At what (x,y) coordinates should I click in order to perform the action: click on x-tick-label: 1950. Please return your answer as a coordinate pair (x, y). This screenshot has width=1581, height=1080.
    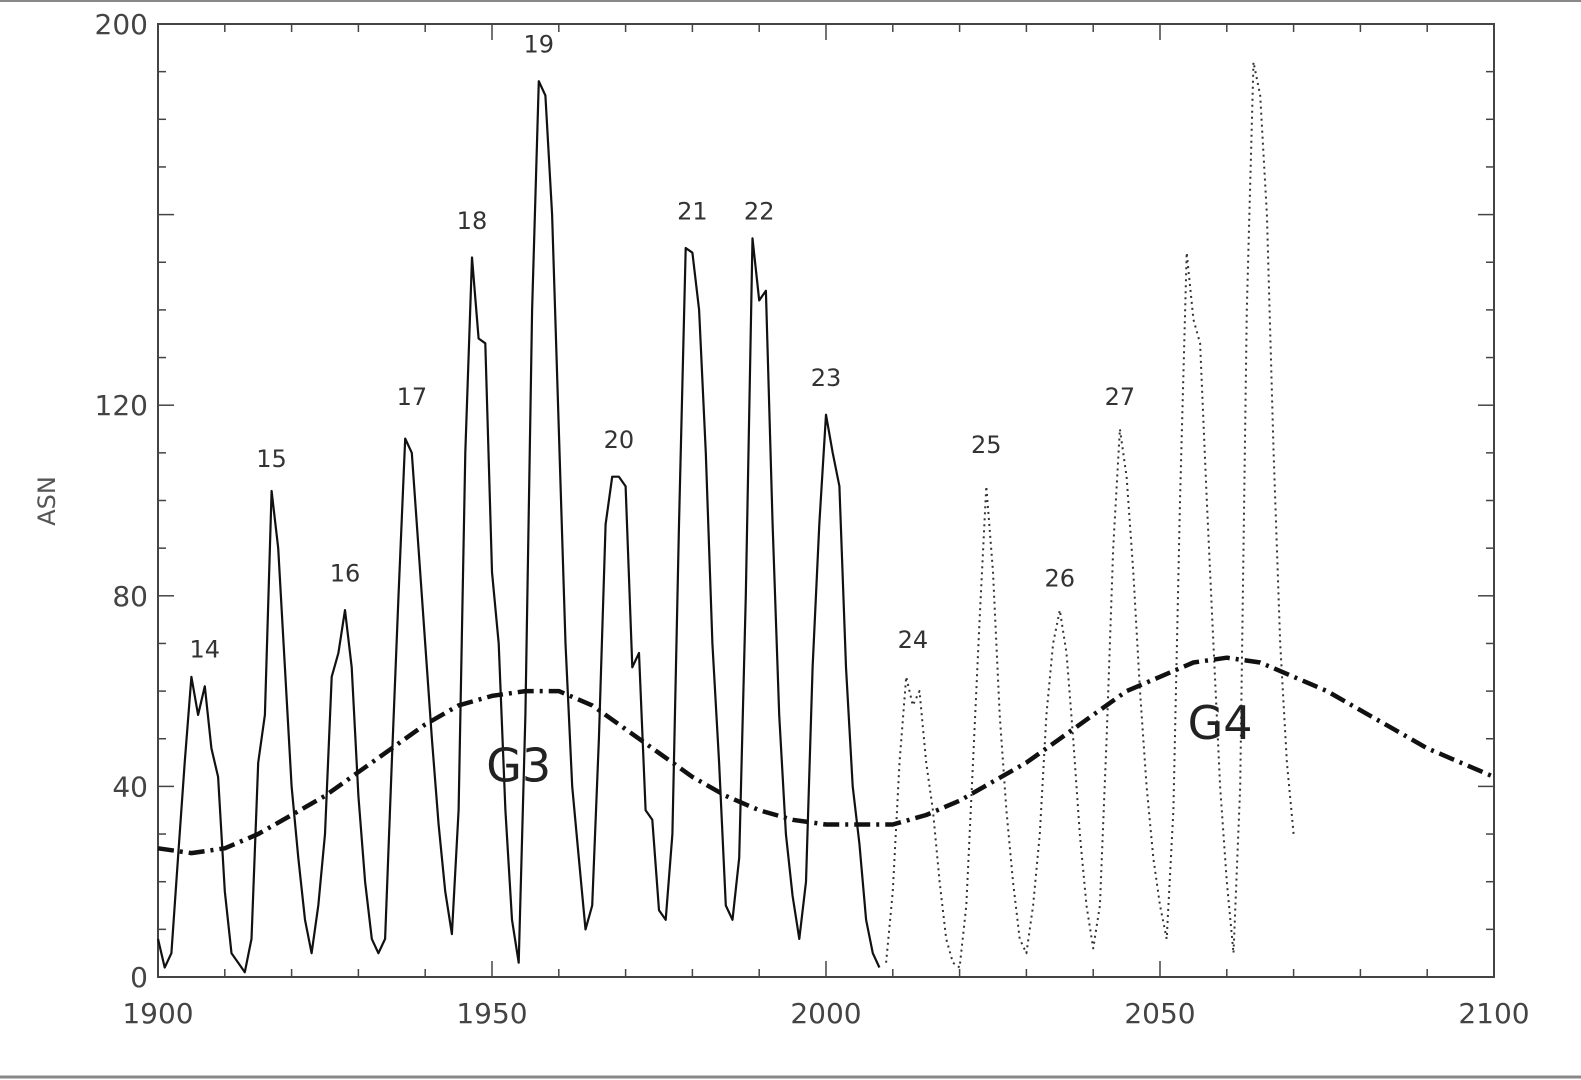
    Looking at the image, I should click on (491, 1013).